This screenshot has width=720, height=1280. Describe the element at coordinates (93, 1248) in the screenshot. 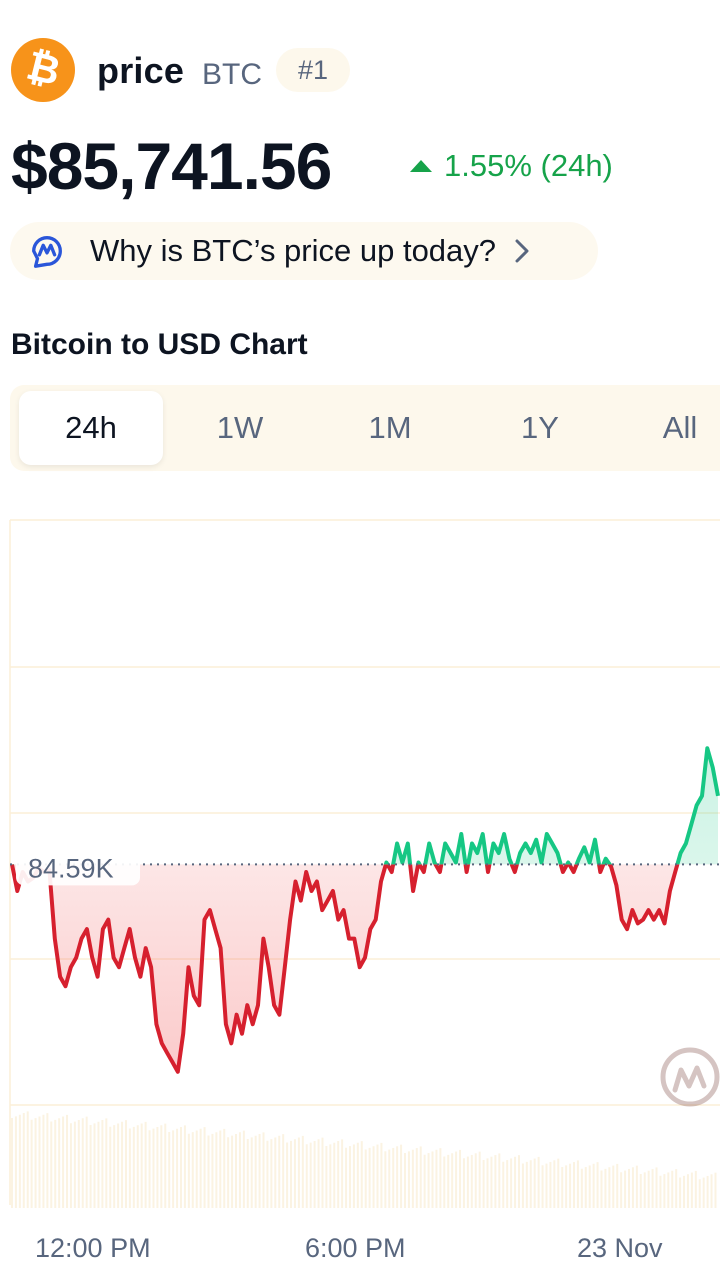

I see `x-tick-label: 12:00 PM` at that location.